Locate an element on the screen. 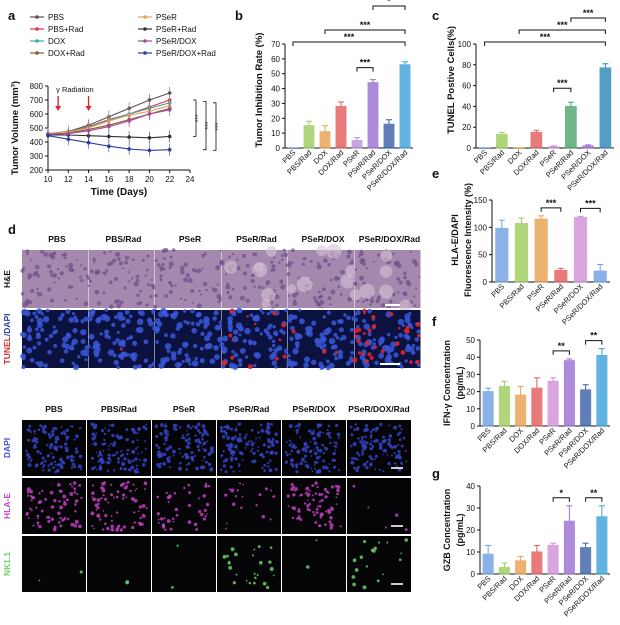  y-tick-label: 50 is located at coordinates (470, 340).